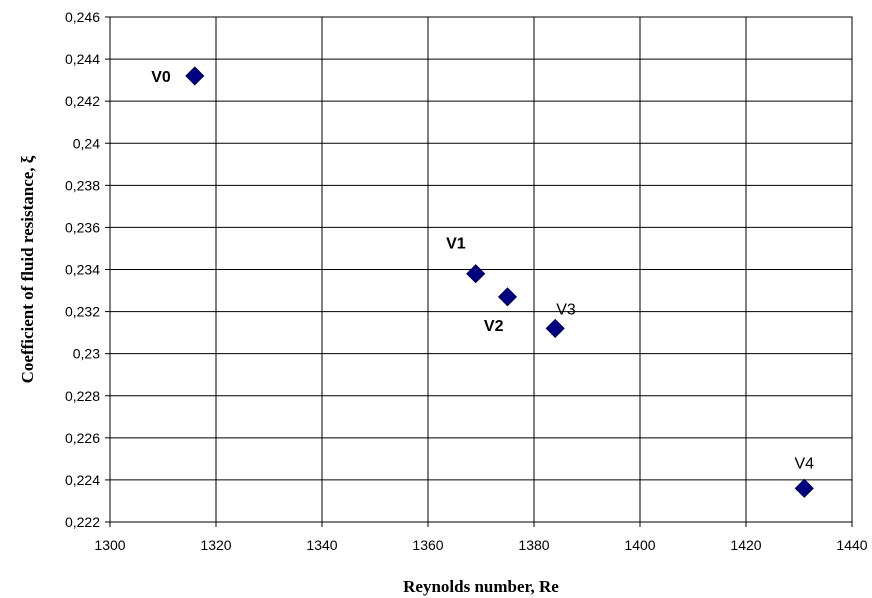 The width and height of the screenshot is (872, 598). Describe the element at coordinates (476, 274) in the screenshot. I see `data-point-v1` at that location.